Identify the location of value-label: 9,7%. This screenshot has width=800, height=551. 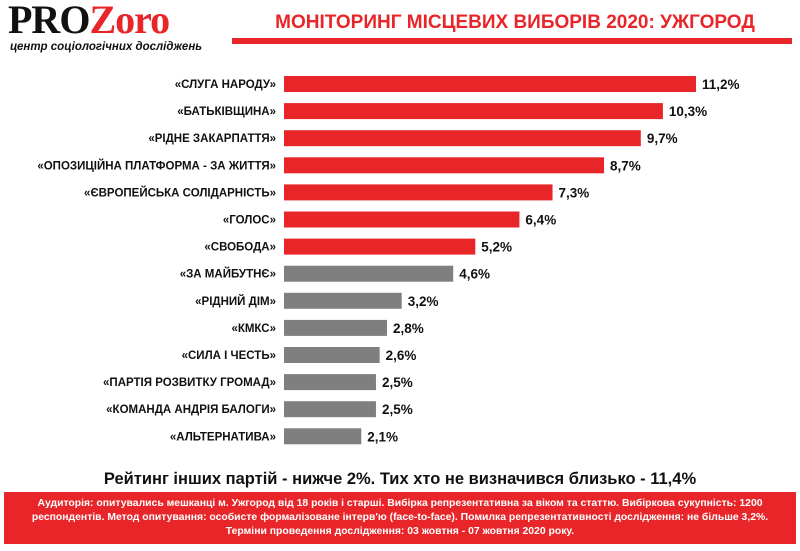
(662, 138).